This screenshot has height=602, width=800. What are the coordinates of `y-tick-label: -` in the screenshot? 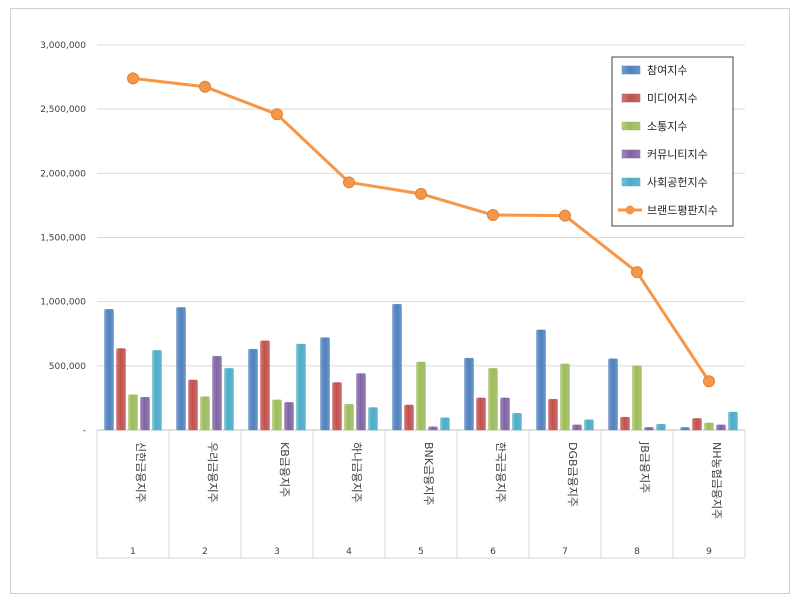 It's located at (84, 431).